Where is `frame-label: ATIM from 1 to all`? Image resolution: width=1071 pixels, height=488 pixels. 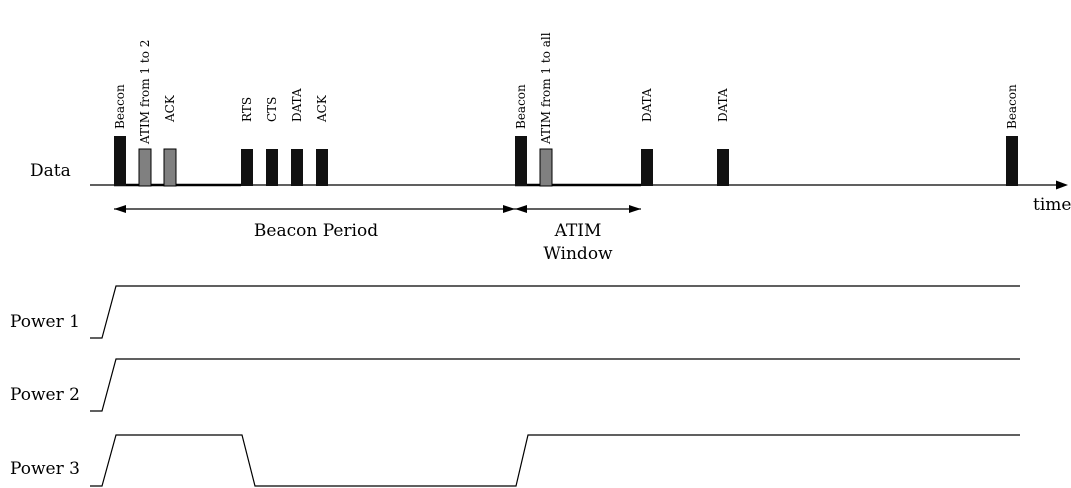
frame-label: ATIM from 1 to all is located at coordinates (546, 88).